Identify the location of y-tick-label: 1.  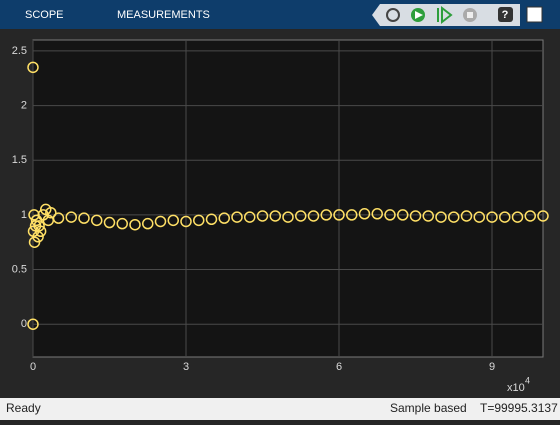
(24, 215).